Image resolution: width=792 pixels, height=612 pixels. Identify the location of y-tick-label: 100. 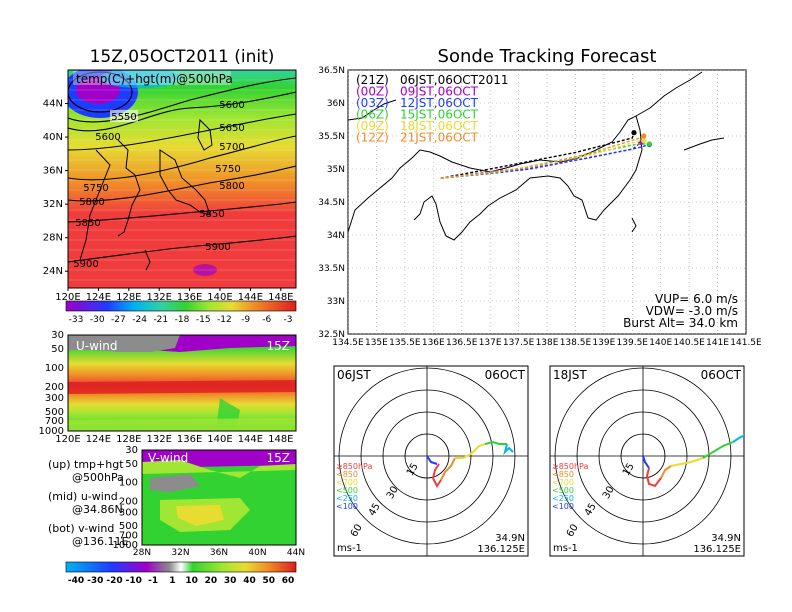
(128, 483).